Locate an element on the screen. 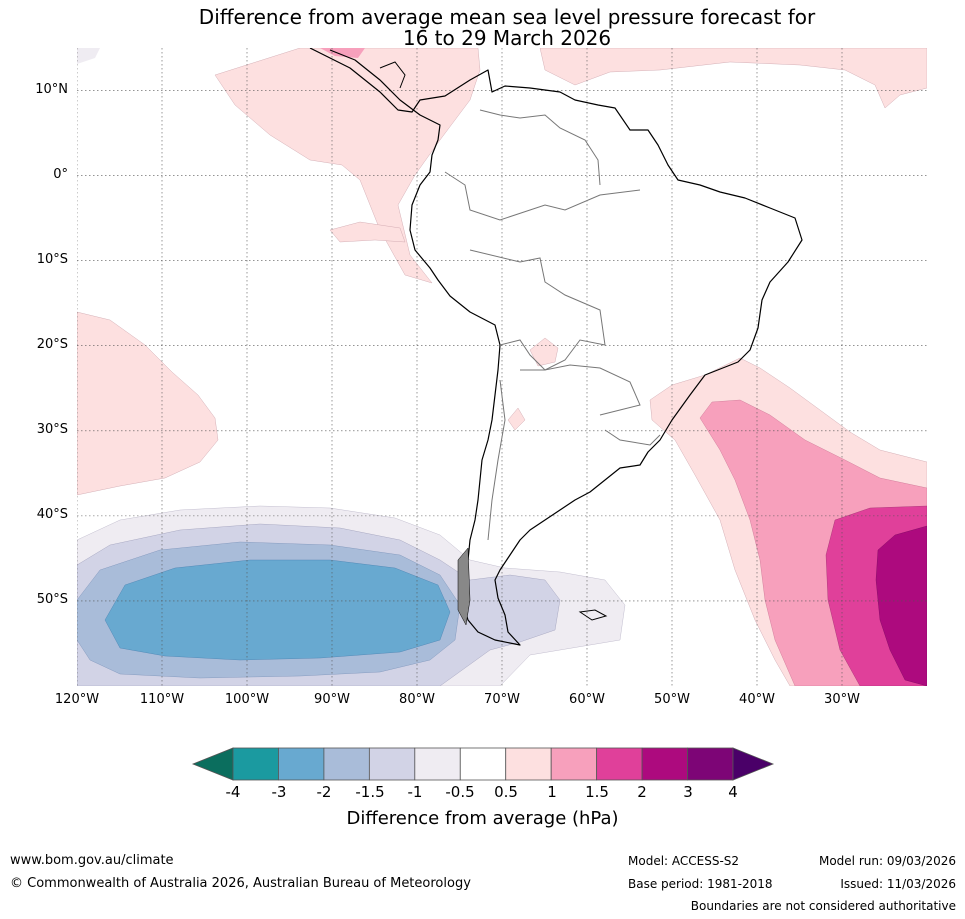  positive-anomaly-south-pacific is located at coordinates (148, 403).